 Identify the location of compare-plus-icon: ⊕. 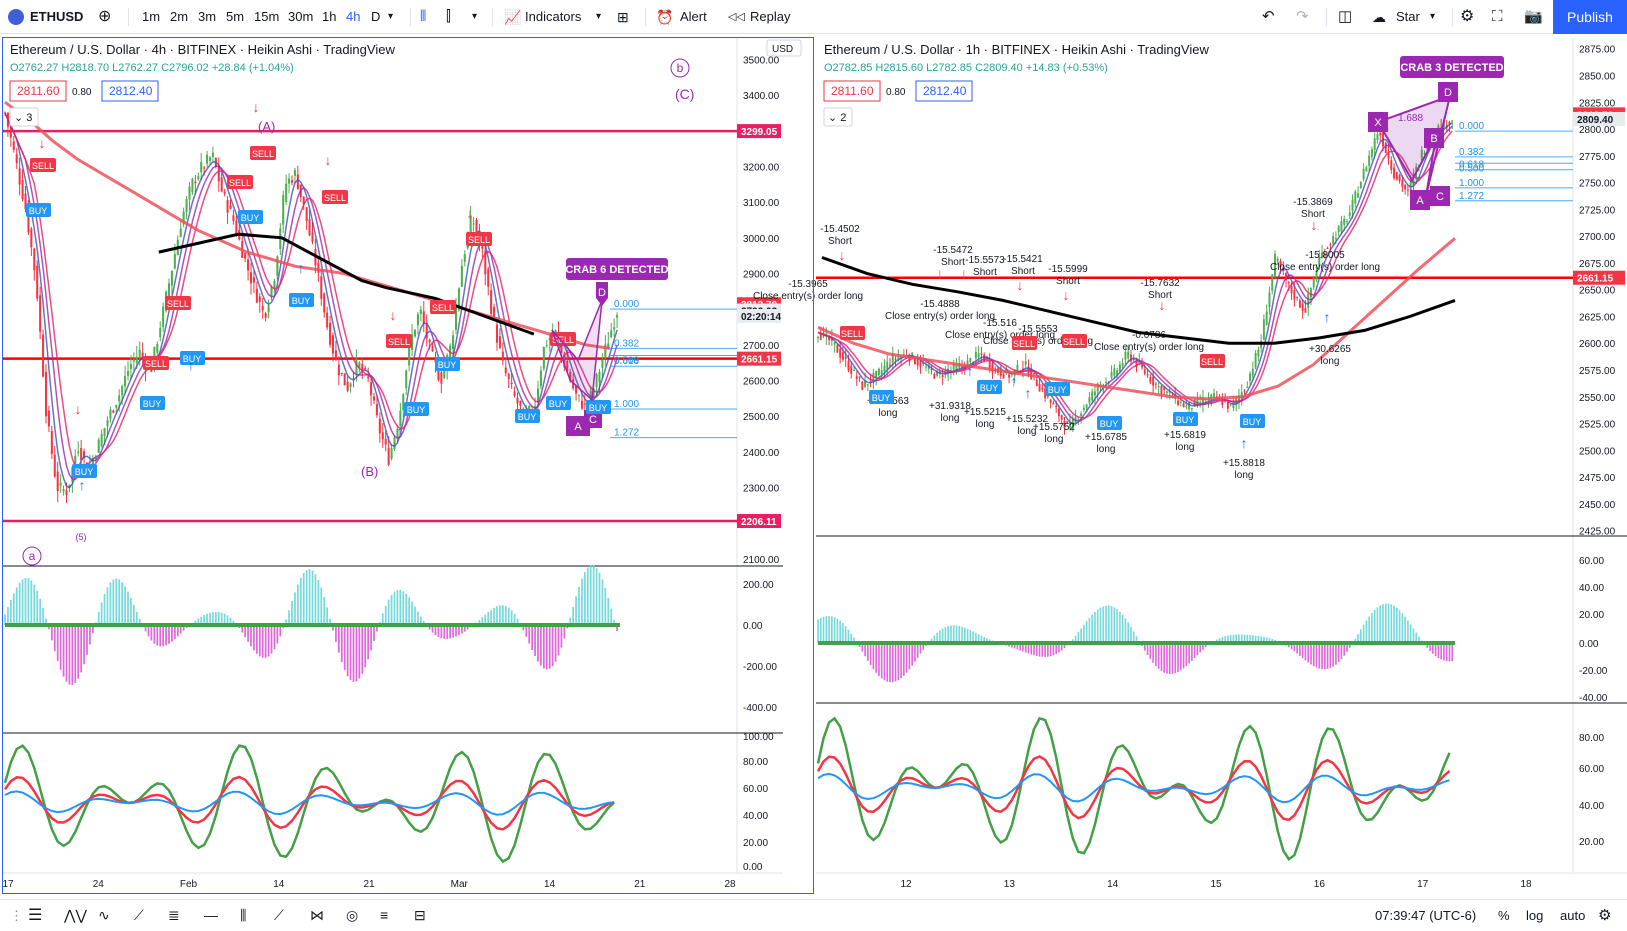
(105, 16).